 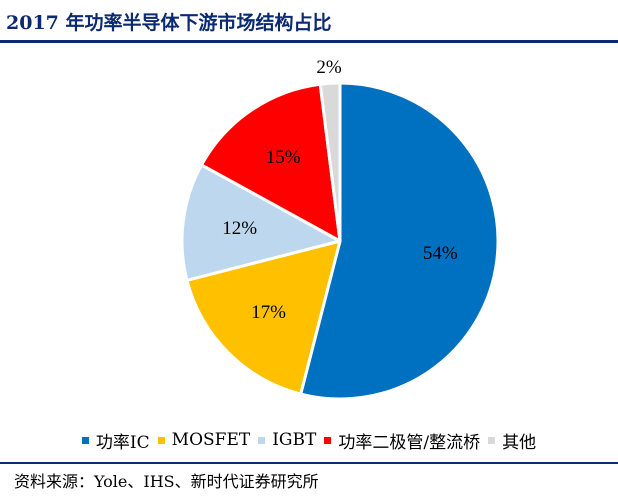 What do you see at coordinates (122, 442) in the screenshot?
I see `legend-label-0: 功率IC` at bounding box center [122, 442].